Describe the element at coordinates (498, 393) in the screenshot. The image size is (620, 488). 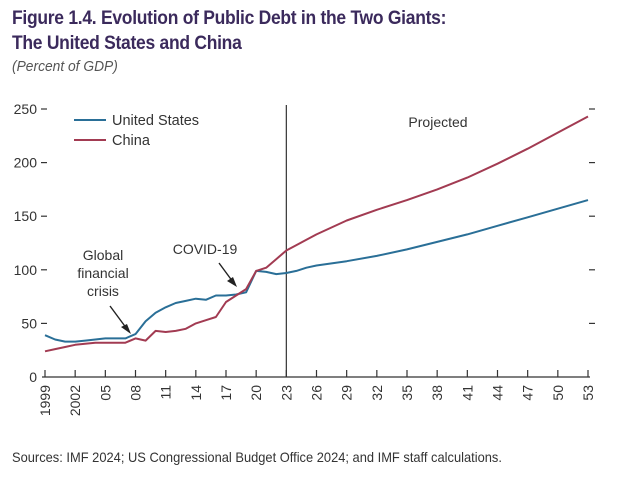
I see `x-tick-label: 44` at that location.